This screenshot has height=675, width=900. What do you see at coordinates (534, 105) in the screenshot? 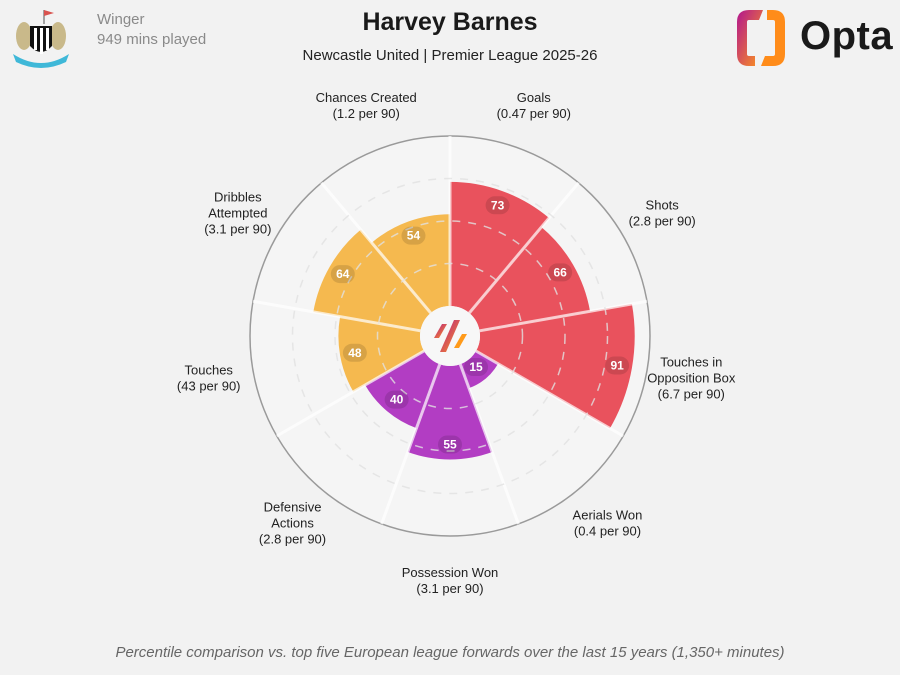
I see `category-label: Goals (0.47 per 90)` at bounding box center [534, 105].